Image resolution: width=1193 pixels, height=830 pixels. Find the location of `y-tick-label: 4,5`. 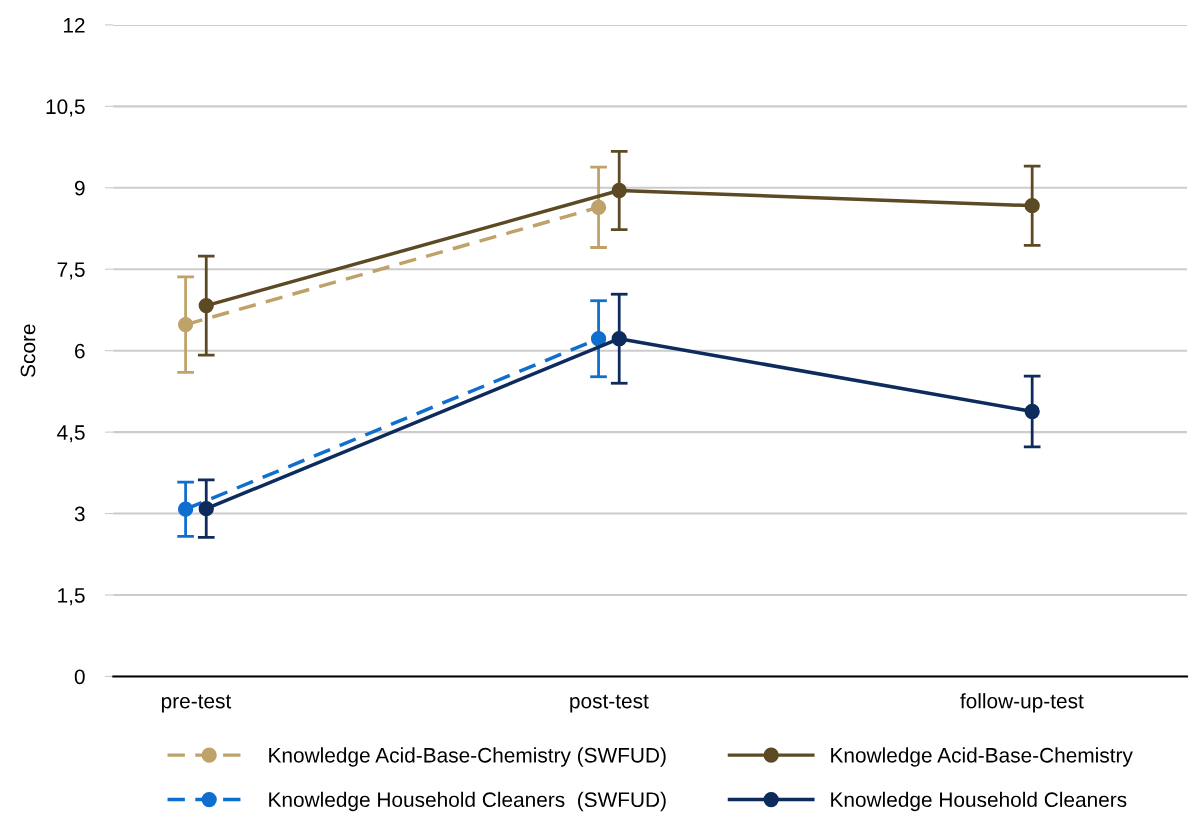

y-tick-label: 4,5 is located at coordinates (71, 434).